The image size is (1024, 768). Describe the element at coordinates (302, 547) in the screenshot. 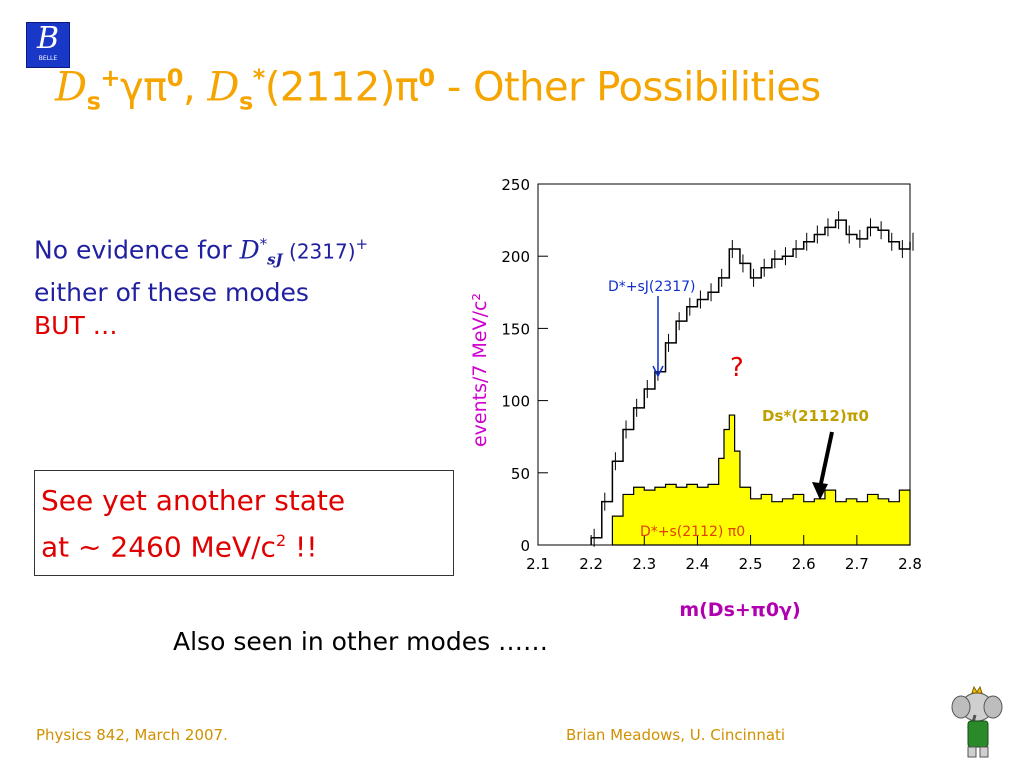

I see `box-line2-post: !!` at that location.